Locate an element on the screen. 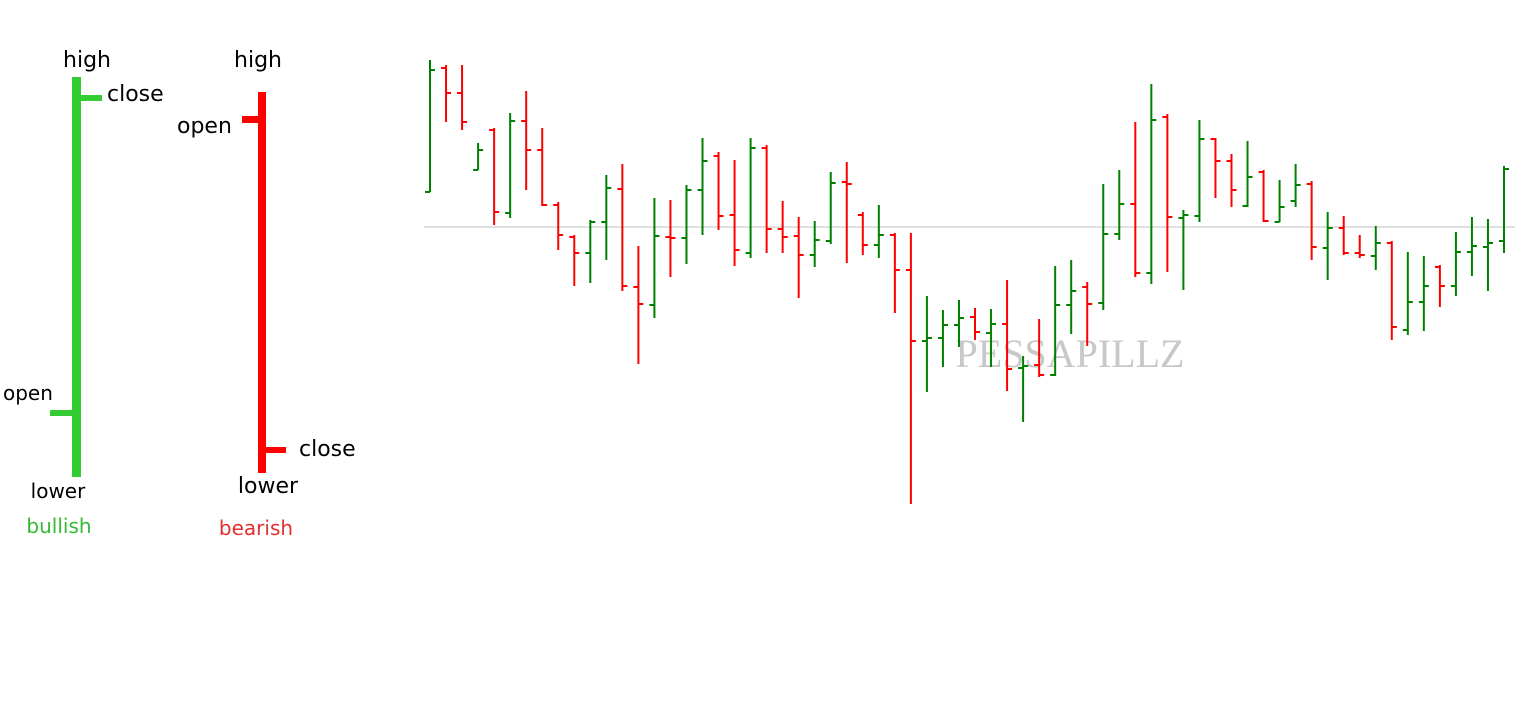  watermark: PESSAPILLZ is located at coordinates (1070, 353).